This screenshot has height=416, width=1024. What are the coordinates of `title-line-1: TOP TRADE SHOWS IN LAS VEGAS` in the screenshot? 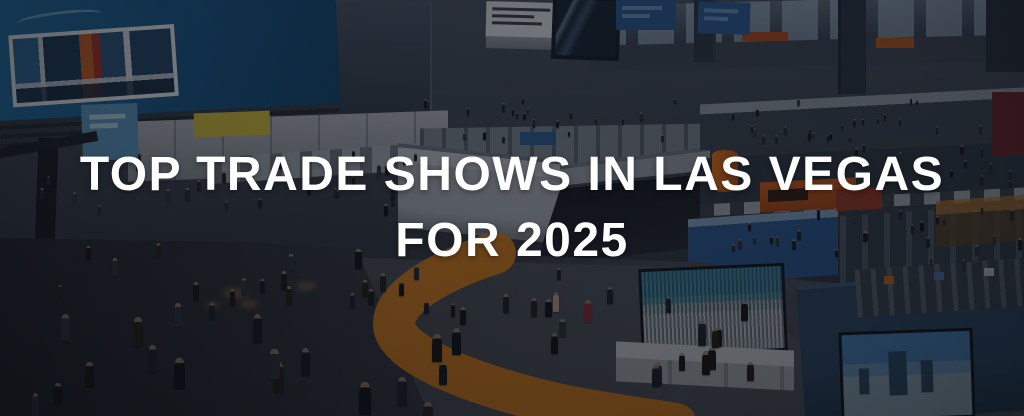 It's located at (512, 174).